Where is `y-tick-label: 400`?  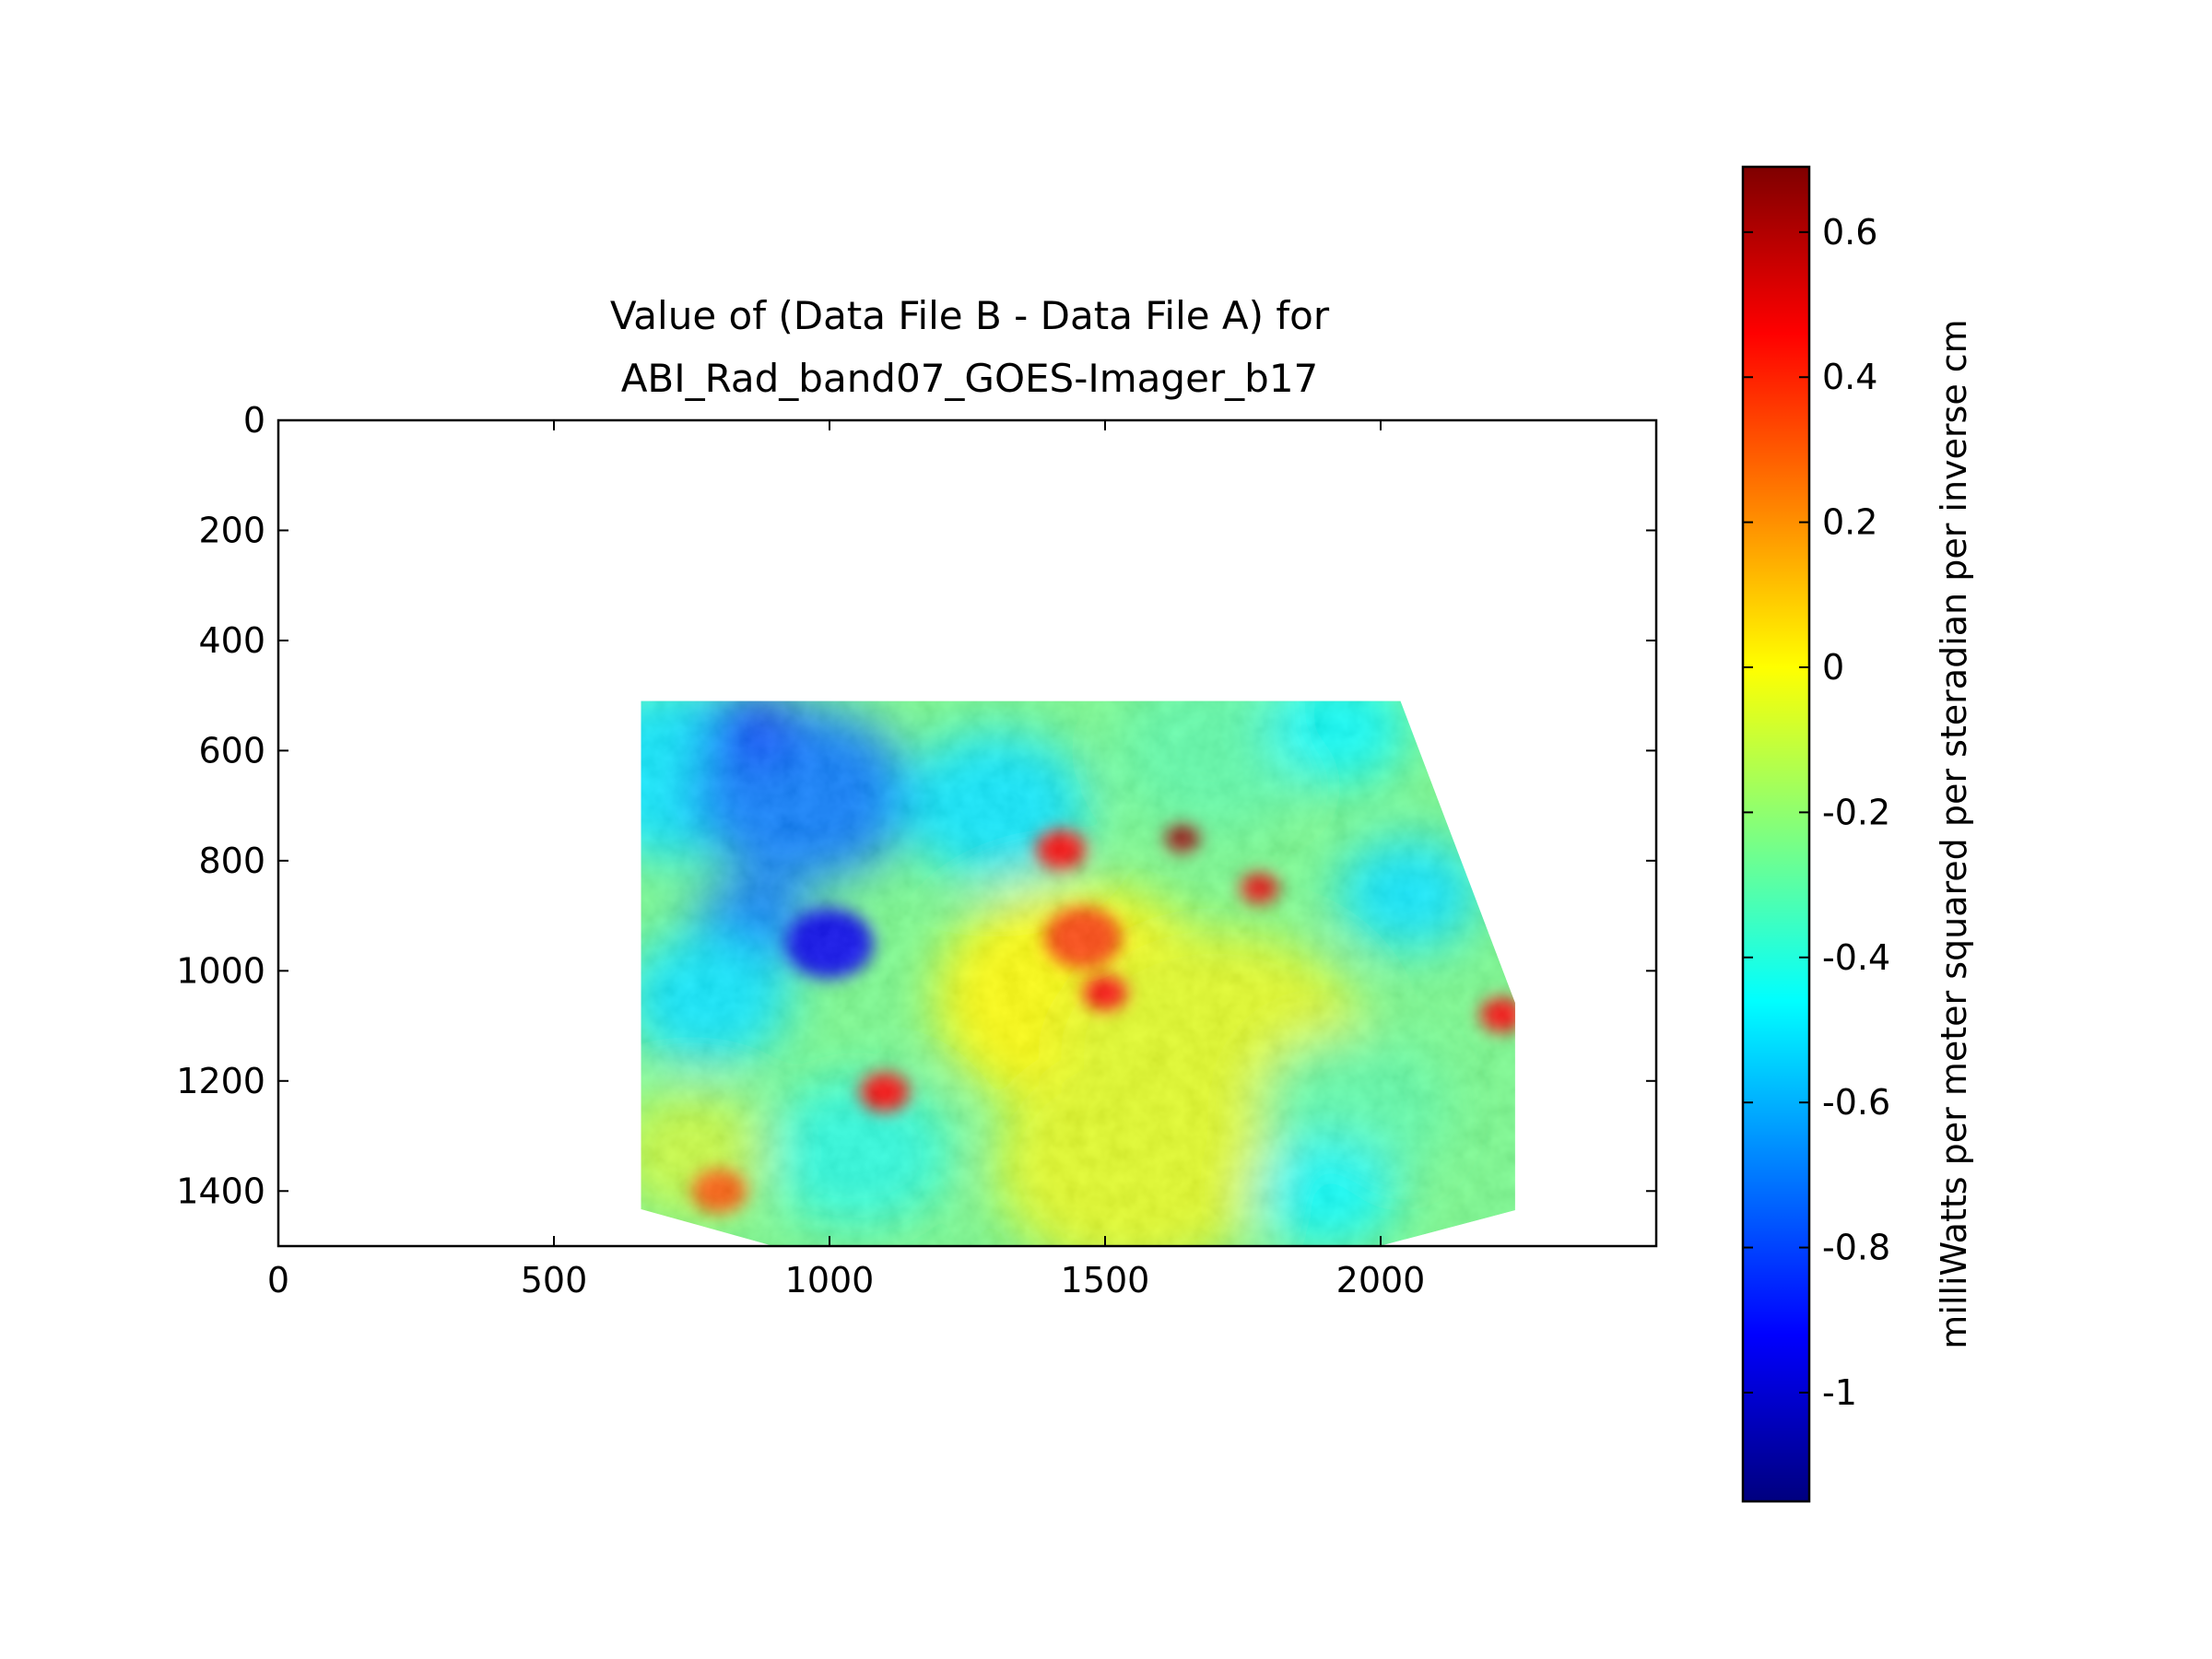
y-tick-label: 400 is located at coordinates (231, 640).